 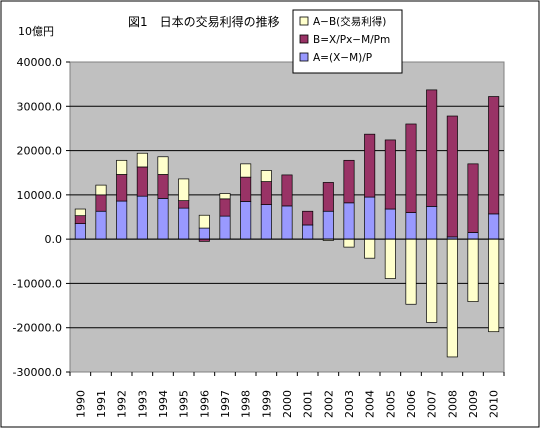 I want to click on legend-label-2: B=X/Px−M/Pm, so click(x=351, y=40).